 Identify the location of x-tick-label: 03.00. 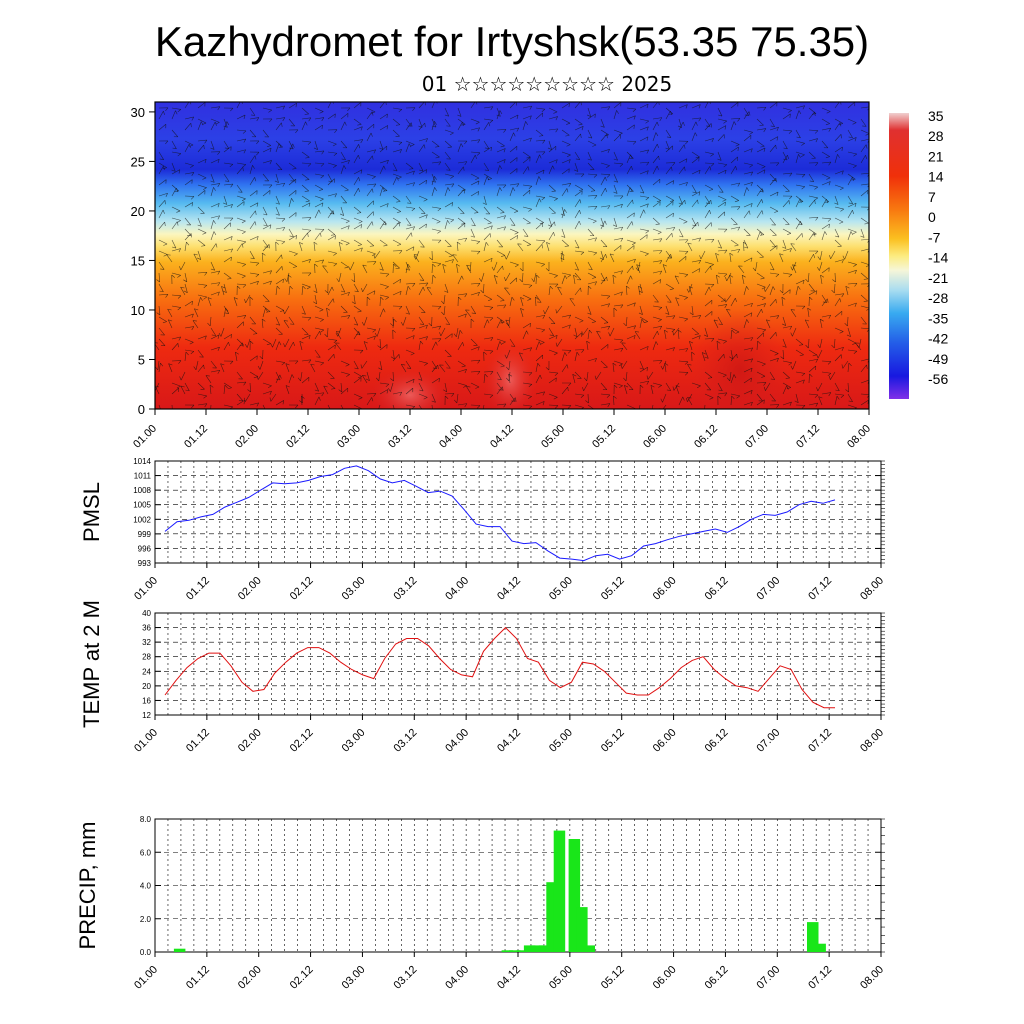
(349, 437).